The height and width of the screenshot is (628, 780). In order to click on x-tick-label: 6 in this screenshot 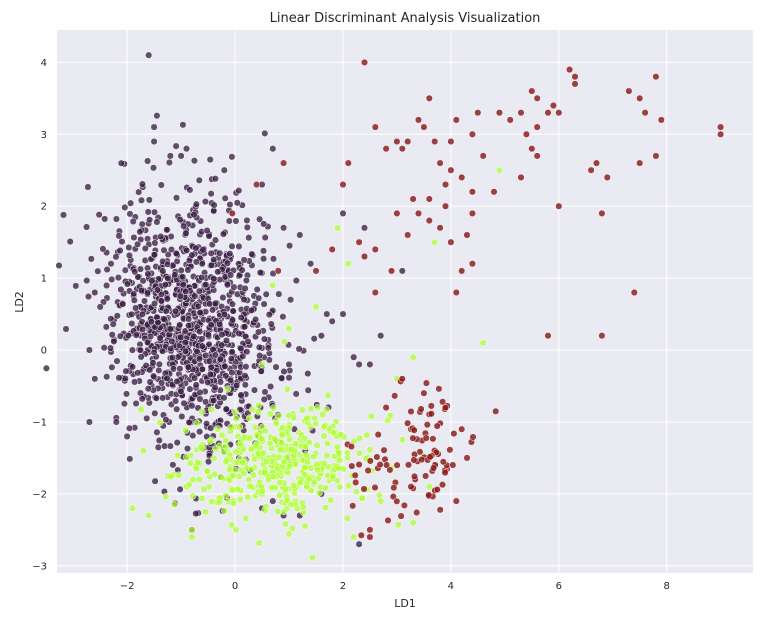, I will do `click(559, 586)`.